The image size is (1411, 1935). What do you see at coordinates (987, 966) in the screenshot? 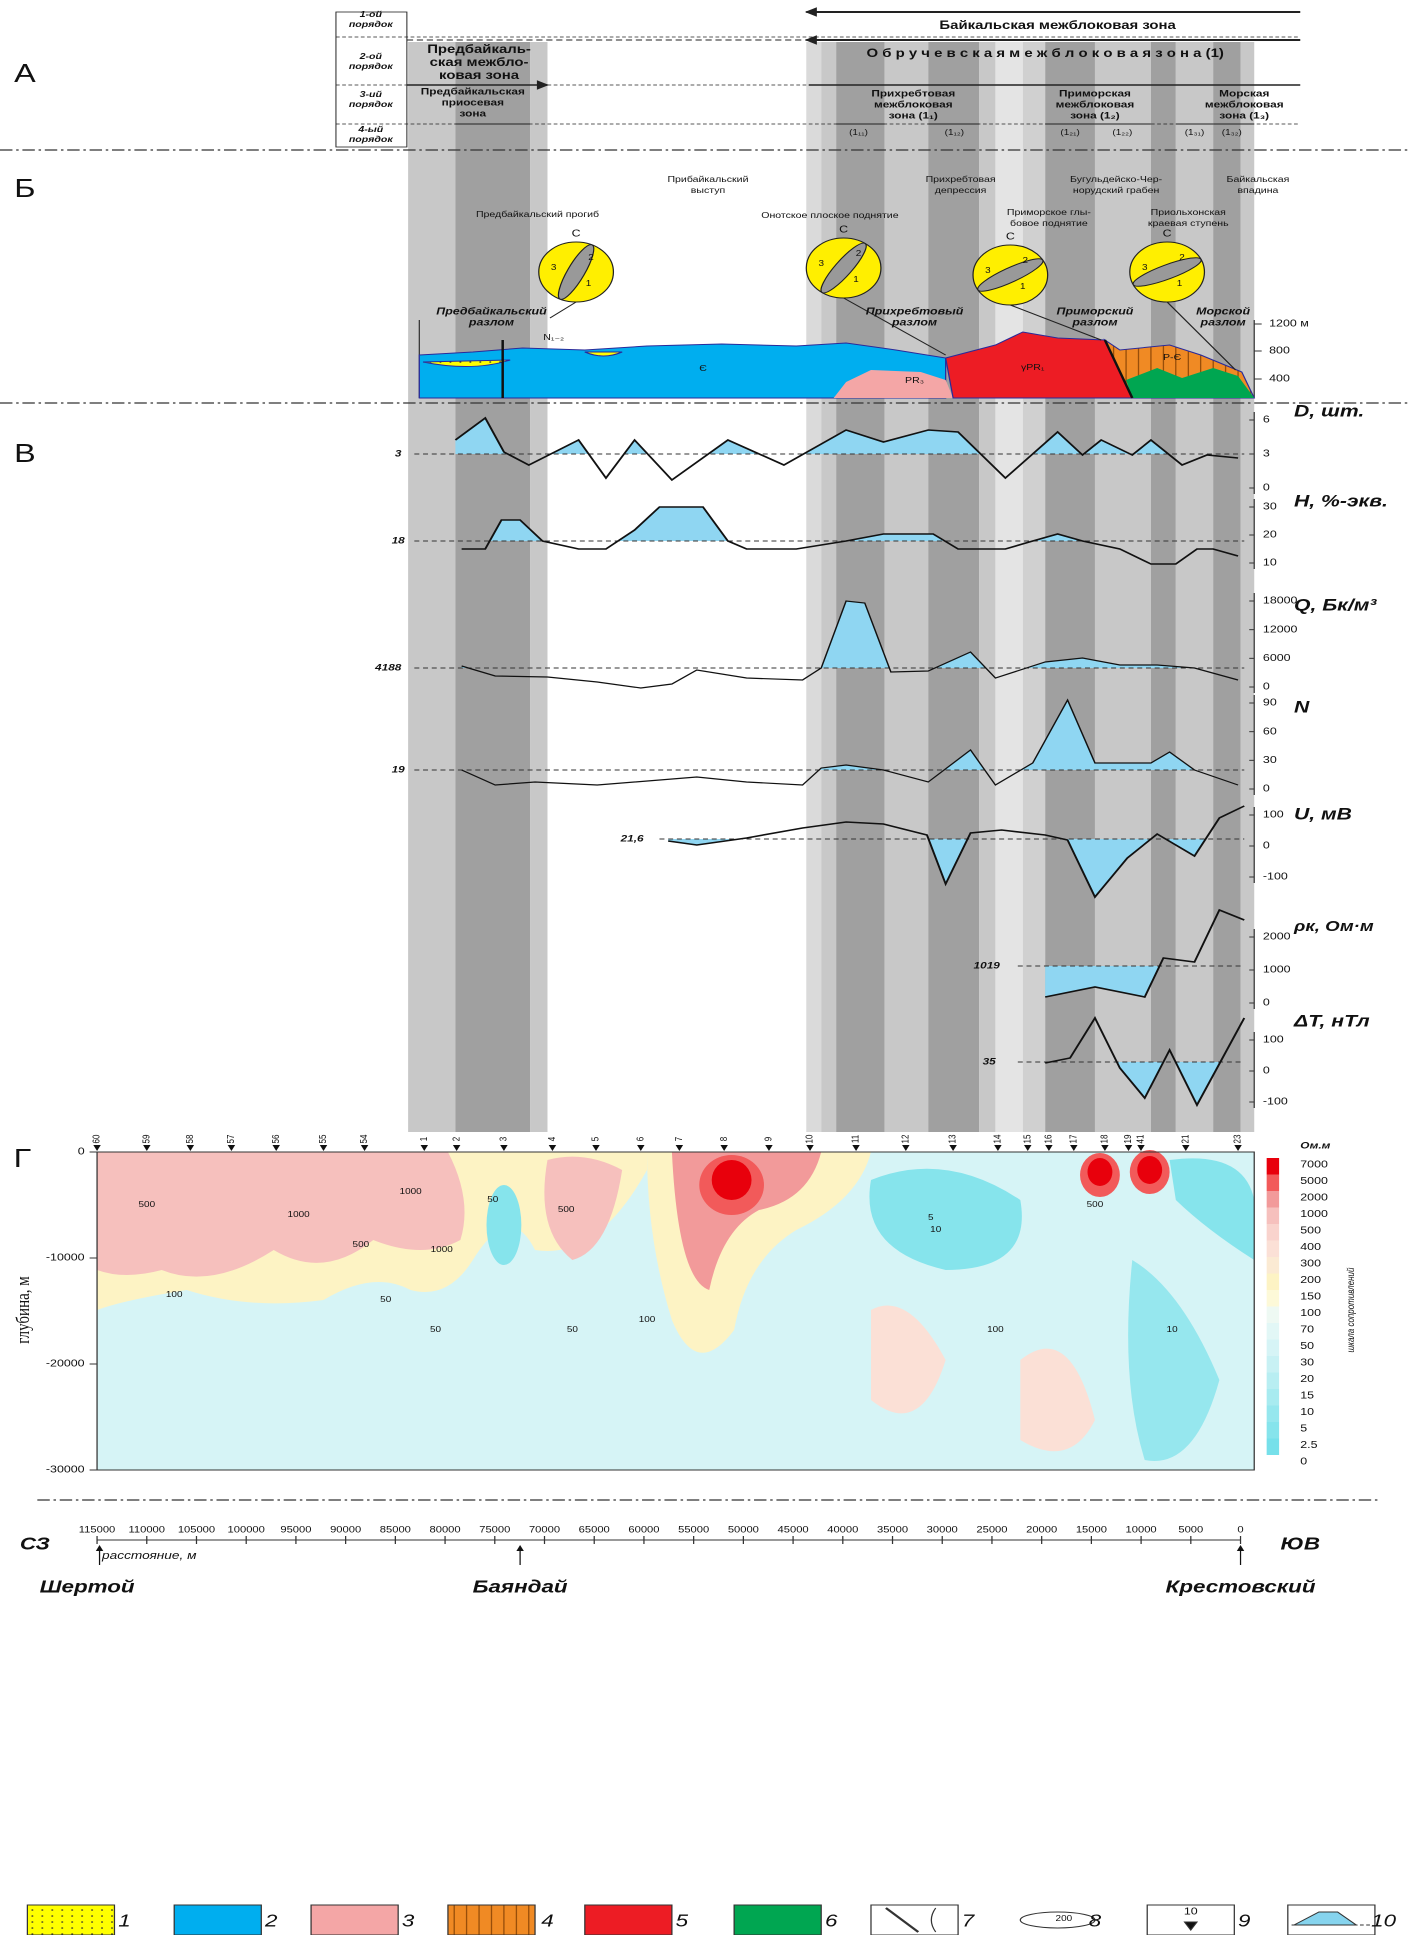
I see `reference-label: 1019` at bounding box center [987, 966].